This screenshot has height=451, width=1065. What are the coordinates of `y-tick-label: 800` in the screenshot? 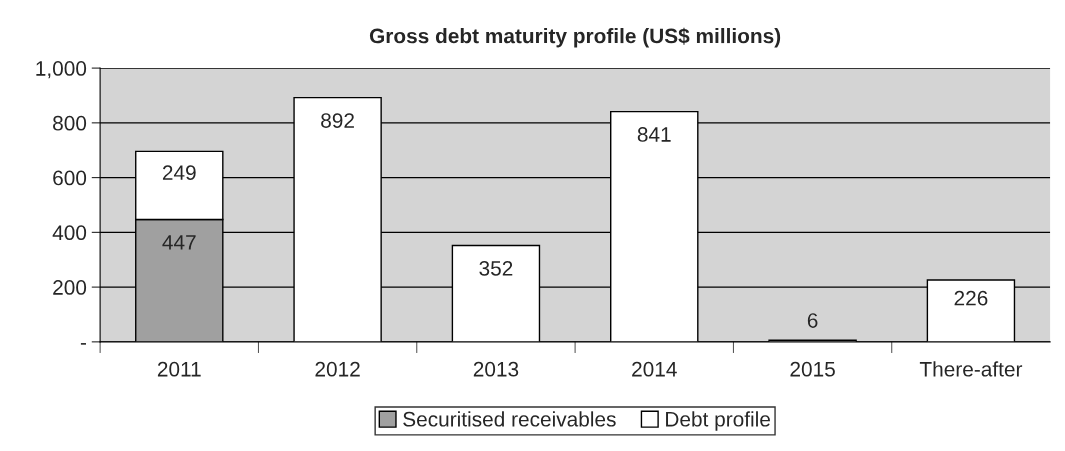 It's located at (70, 123).